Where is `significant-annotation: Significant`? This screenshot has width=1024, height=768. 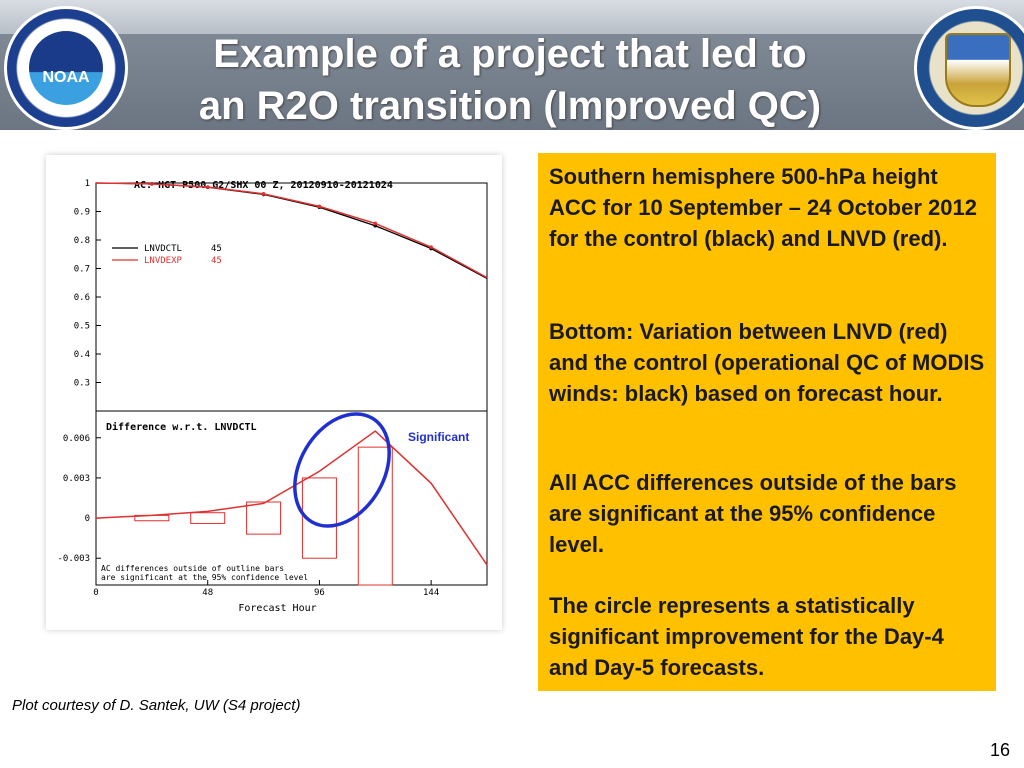 significant-annotation: Significant is located at coordinates (438, 437).